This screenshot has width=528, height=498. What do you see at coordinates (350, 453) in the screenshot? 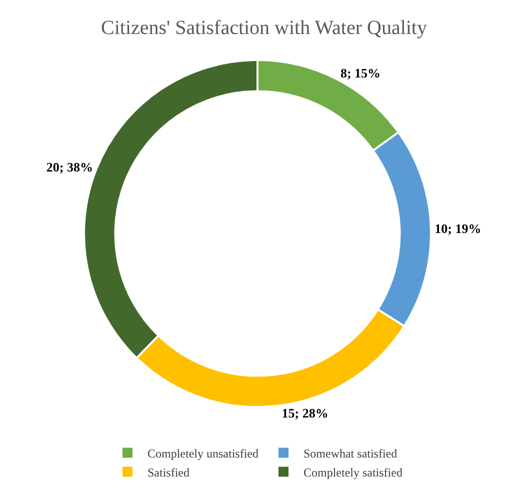
I see `legend-label: Somewhat satisfied` at bounding box center [350, 453].